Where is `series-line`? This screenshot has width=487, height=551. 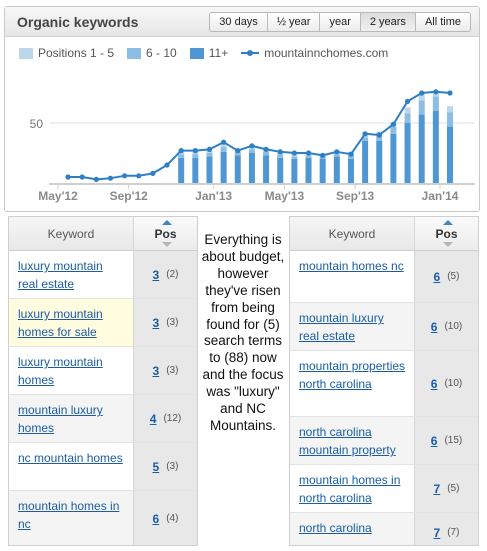
series-line is located at coordinates (259, 135).